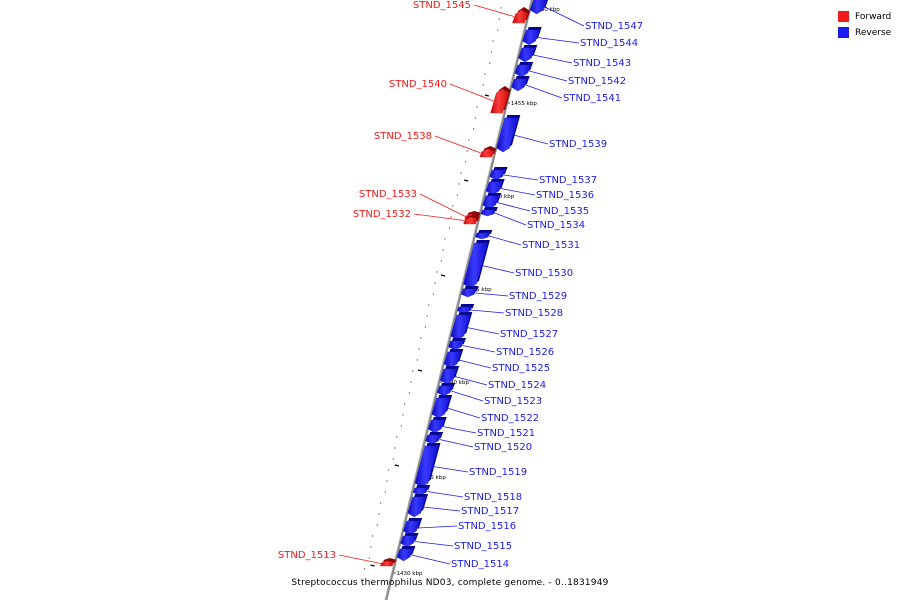 The height and width of the screenshot is (600, 900). I want to click on reverse-swatch, so click(843, 32).